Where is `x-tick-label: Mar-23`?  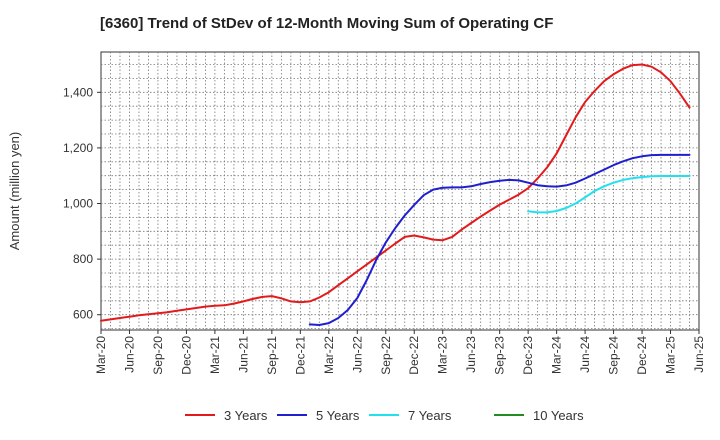 x-tick-label: Mar-23 is located at coordinates (443, 355).